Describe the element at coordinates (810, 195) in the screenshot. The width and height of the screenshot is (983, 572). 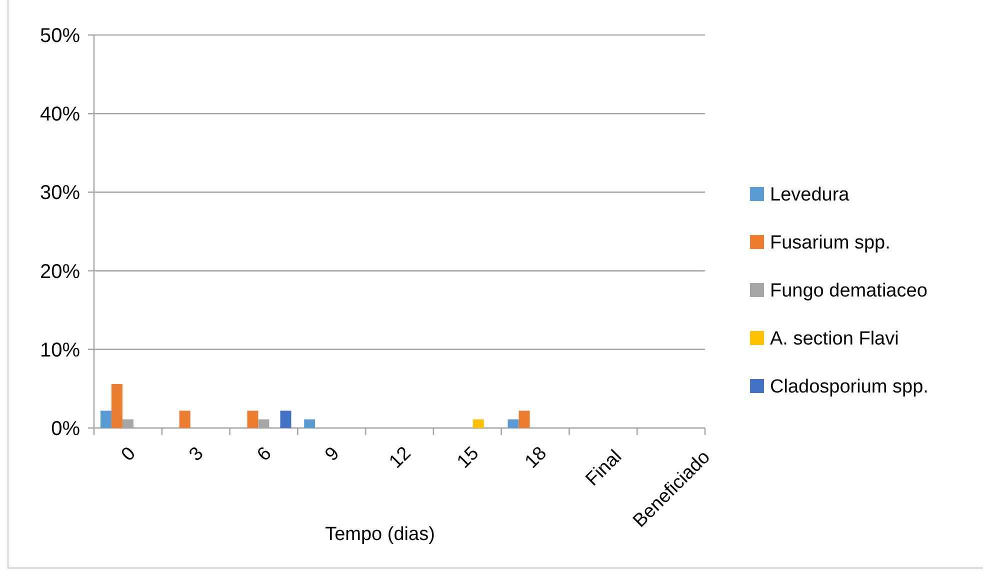
I see `legend-label: Levedura` at that location.